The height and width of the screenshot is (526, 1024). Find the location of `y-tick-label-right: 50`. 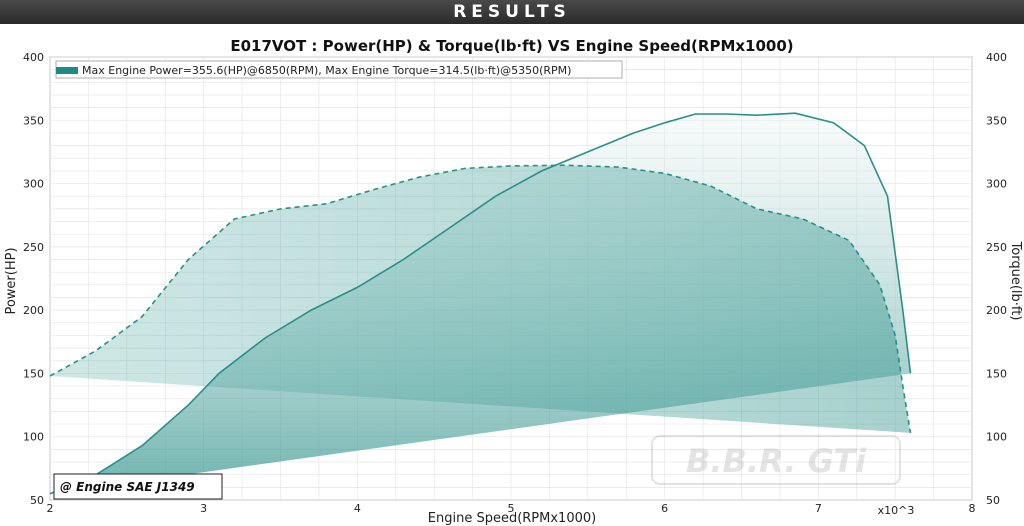

y-tick-label-right: 50 is located at coordinates (993, 500).